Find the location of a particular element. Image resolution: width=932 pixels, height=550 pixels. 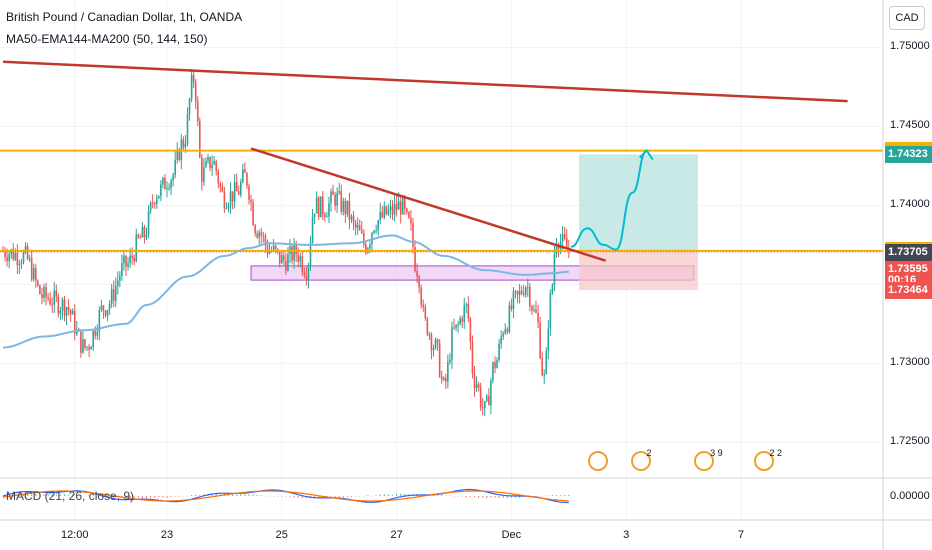

price-label: 1.74323 is located at coordinates (908, 154).